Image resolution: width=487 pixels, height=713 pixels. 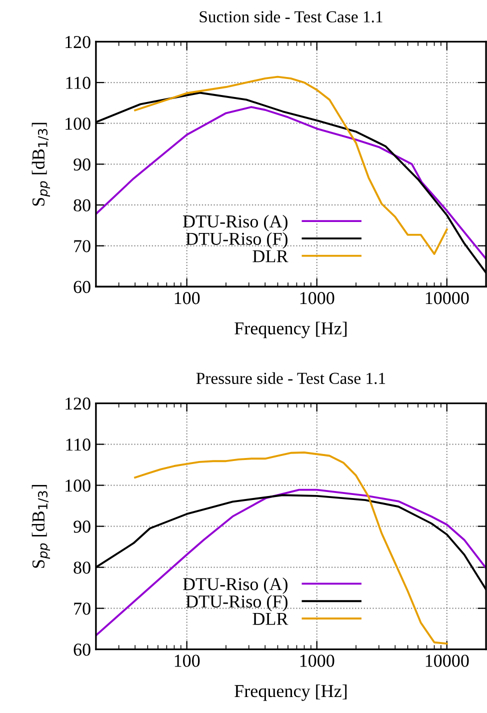 I want to click on chart-title: Pressure side - Test Case 1.1, so click(x=291, y=378).